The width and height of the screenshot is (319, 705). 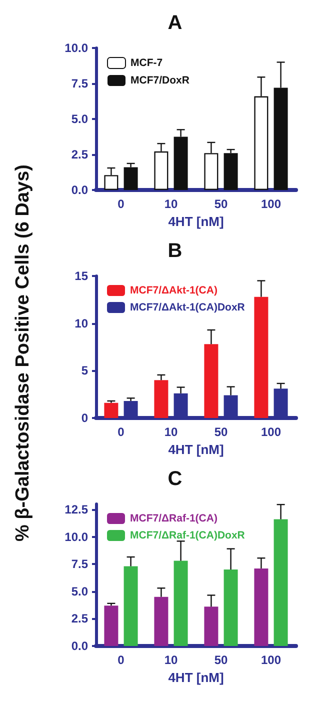 What do you see at coordinates (84, 371) in the screenshot?
I see `y-tick-label: 5` at bounding box center [84, 371].